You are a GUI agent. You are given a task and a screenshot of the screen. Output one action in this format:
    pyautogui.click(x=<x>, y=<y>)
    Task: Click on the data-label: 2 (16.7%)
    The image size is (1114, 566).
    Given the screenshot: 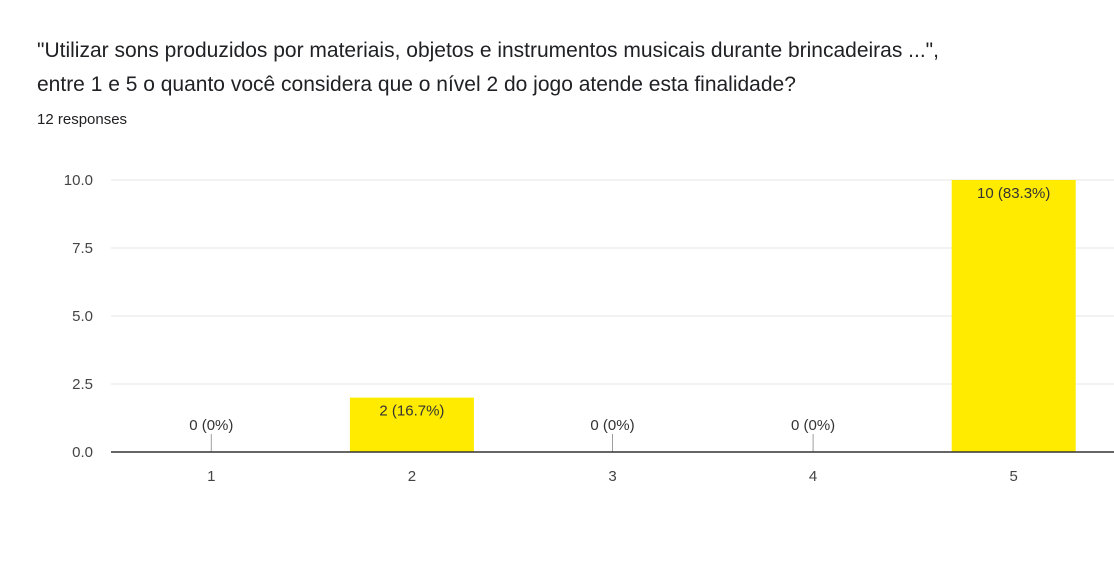 What is the action you would take?
    pyautogui.click(x=411, y=411)
    